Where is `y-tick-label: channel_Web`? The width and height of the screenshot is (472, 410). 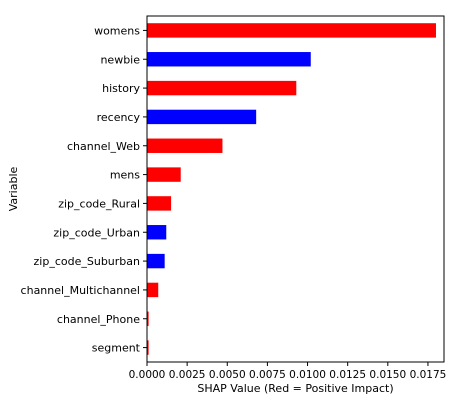
y-tick-label: channel_Web is located at coordinates (103, 146).